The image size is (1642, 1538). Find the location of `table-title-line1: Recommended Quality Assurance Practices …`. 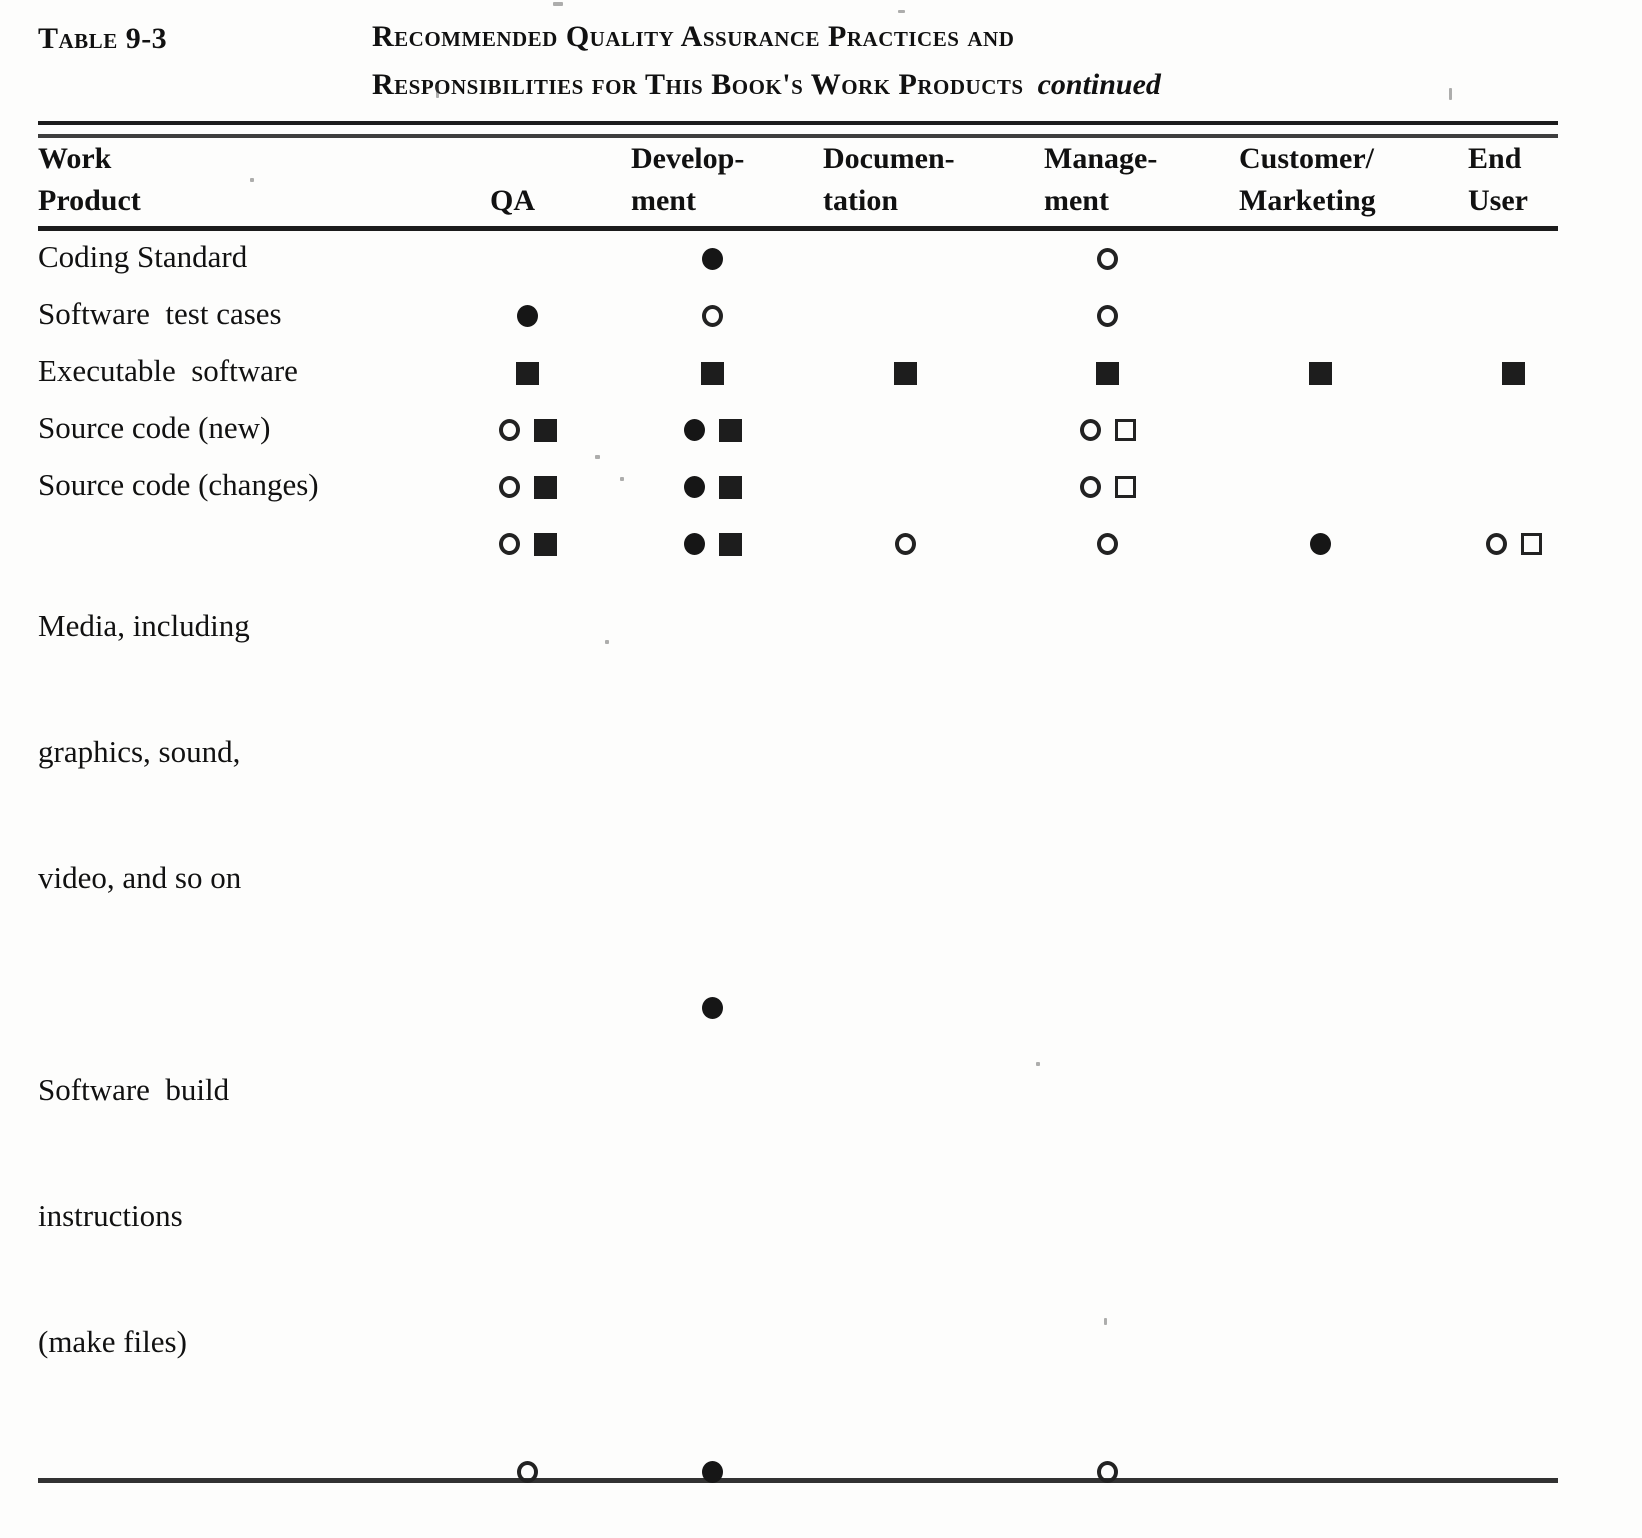

table-title-line1: Recommended Quality Assurance Practices … is located at coordinates (693, 36).